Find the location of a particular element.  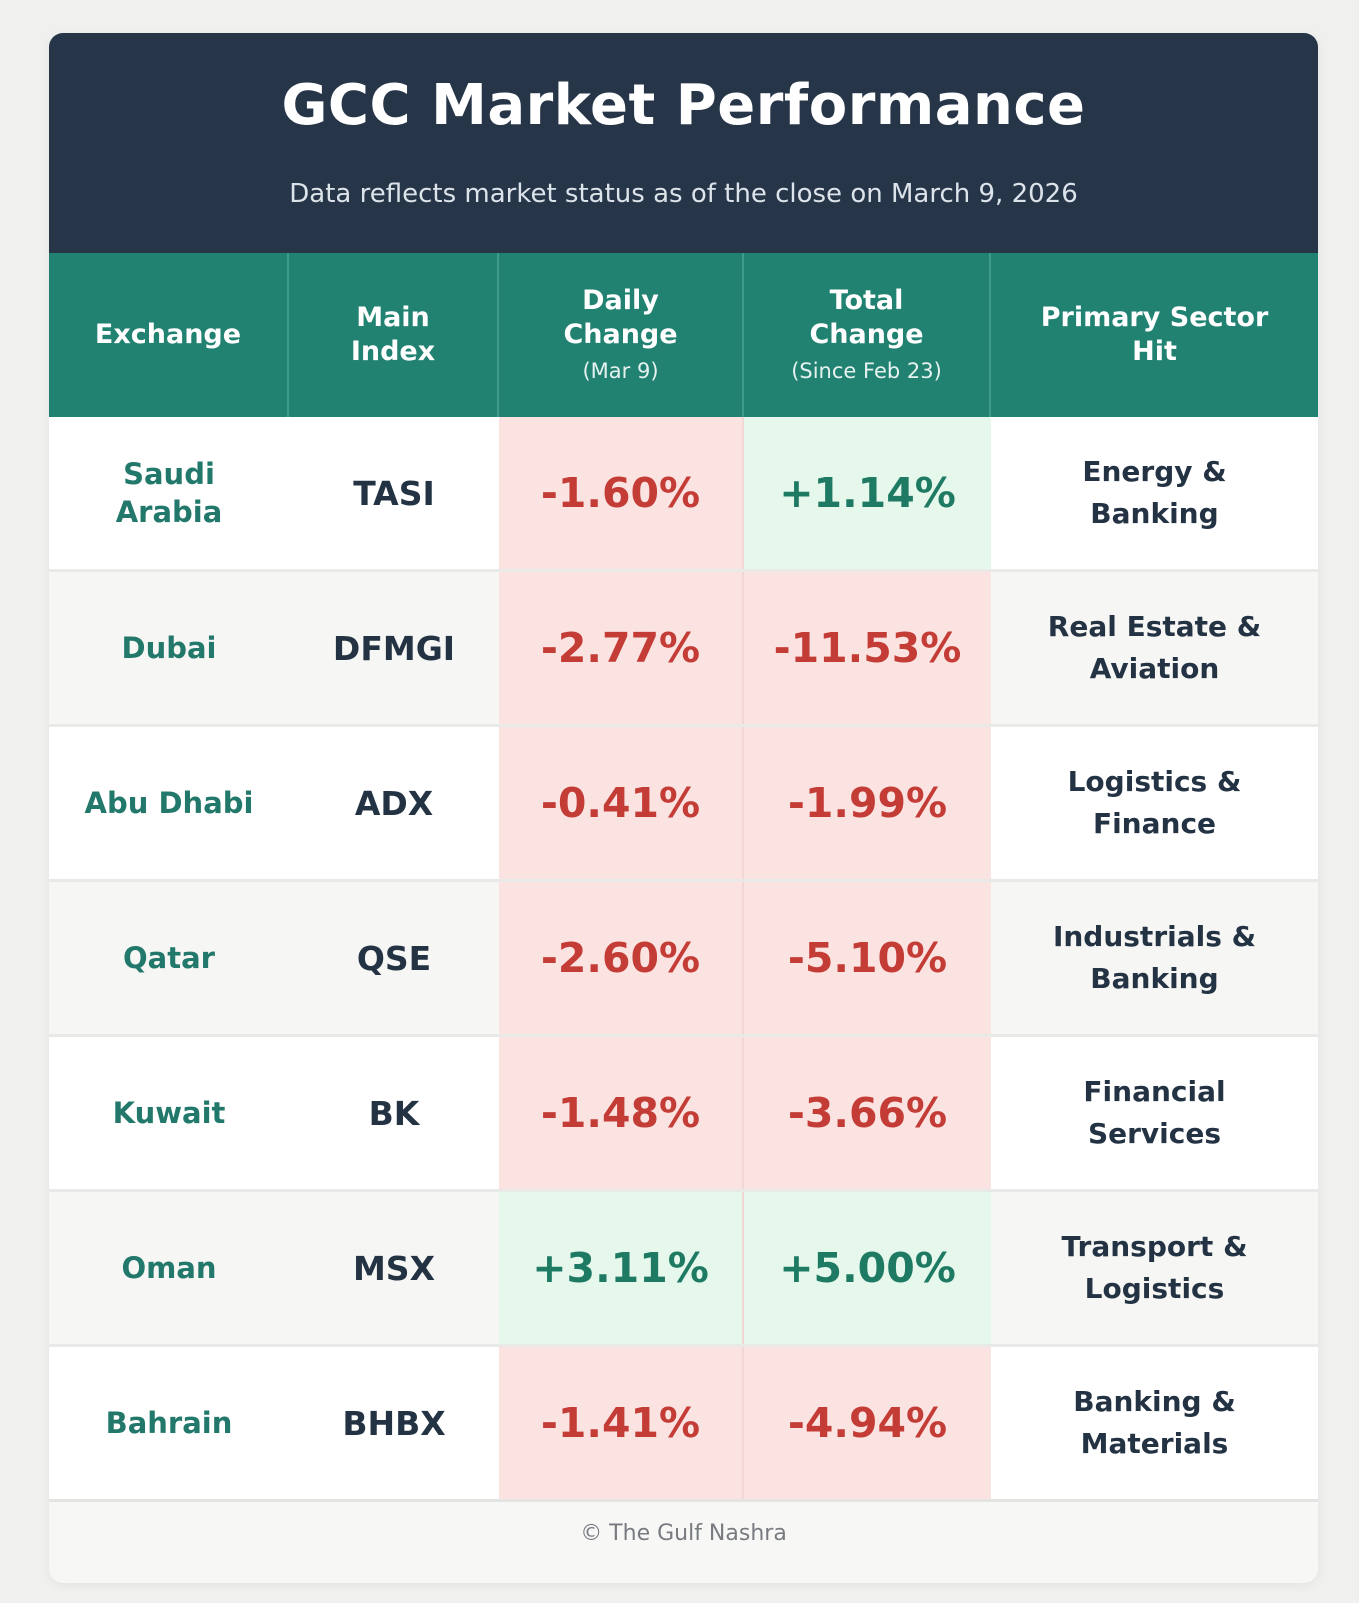

footer-credit: © The Gulf Nashra is located at coordinates (683, 1533).